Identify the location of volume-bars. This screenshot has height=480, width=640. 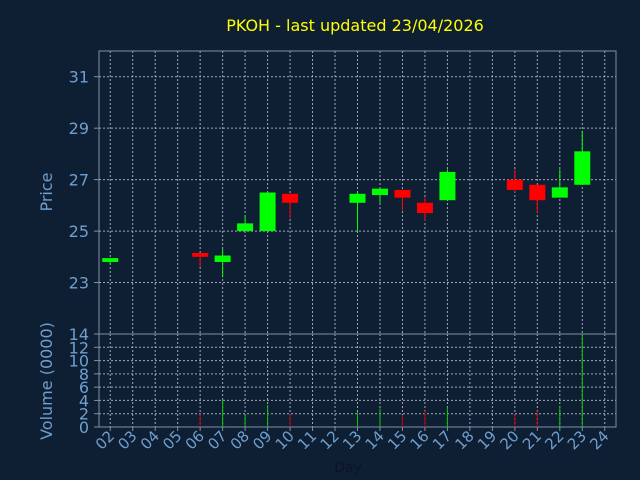
(391, 380).